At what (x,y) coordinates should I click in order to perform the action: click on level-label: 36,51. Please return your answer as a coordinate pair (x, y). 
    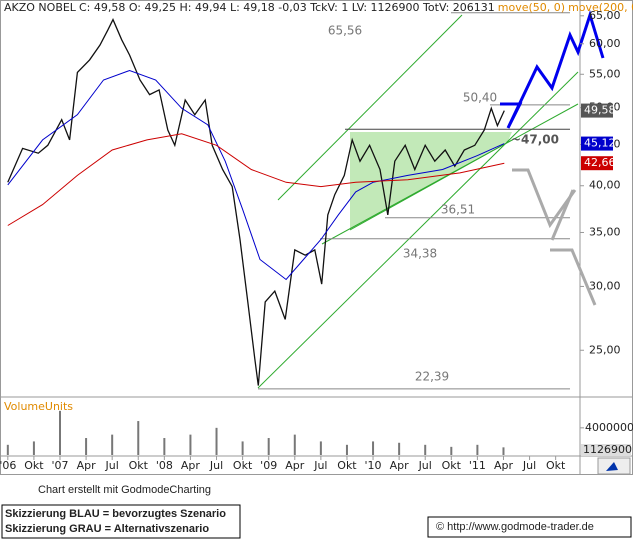
    Looking at the image, I should click on (458, 210).